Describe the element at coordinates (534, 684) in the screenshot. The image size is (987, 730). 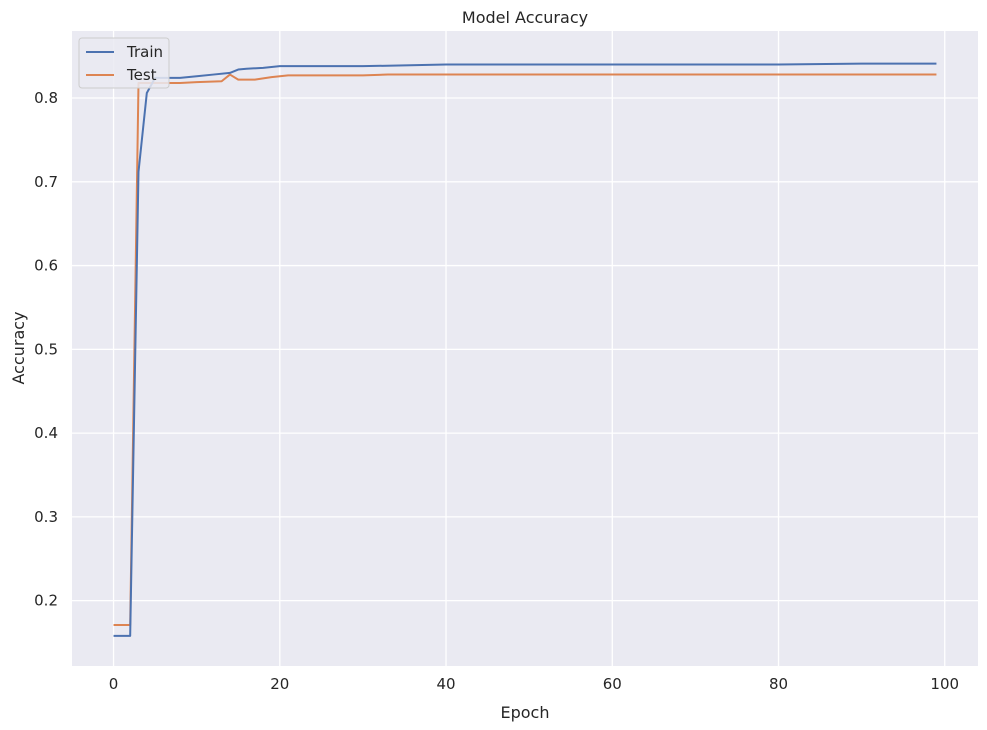
I see `x-tick-labels: 0 20 40 60 80 100` at that location.